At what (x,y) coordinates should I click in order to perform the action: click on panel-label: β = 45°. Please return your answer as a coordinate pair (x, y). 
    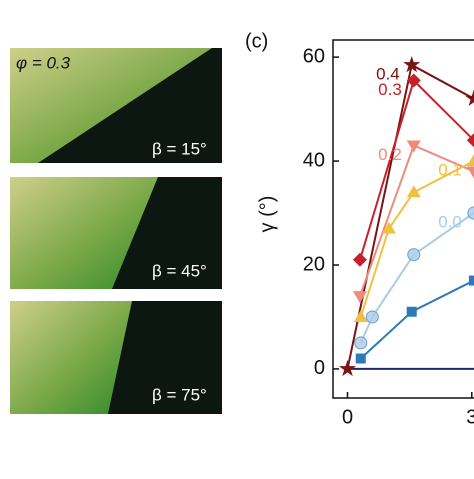
    Looking at the image, I should click on (179, 270).